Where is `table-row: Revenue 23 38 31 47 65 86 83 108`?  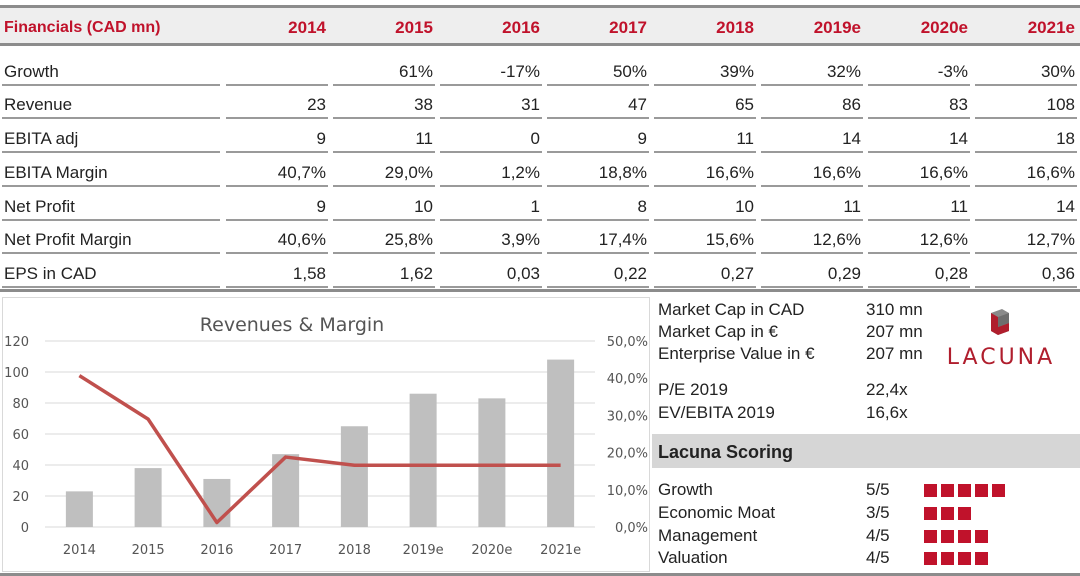
table-row: Revenue 23 38 31 47 65 86 83 108 is located at coordinates (540, 104).